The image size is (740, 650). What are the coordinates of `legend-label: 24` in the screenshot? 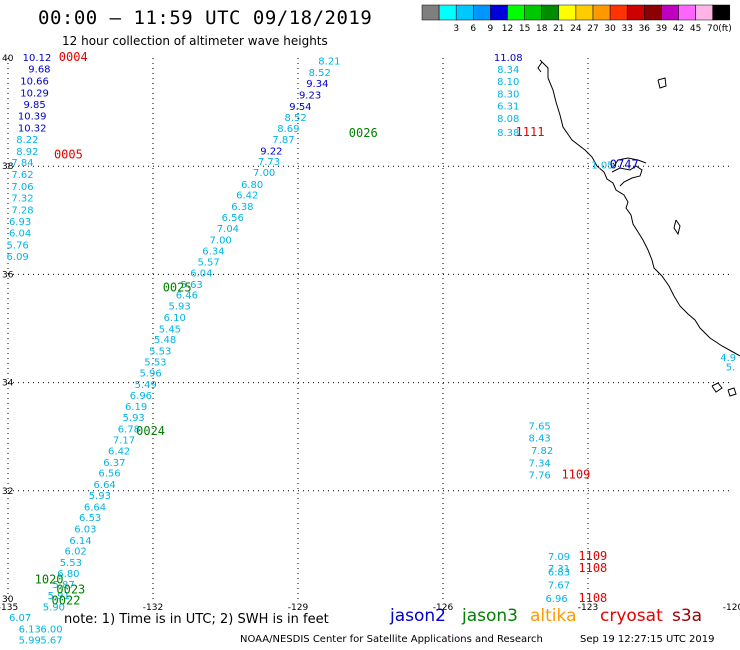 It's located at (576, 29).